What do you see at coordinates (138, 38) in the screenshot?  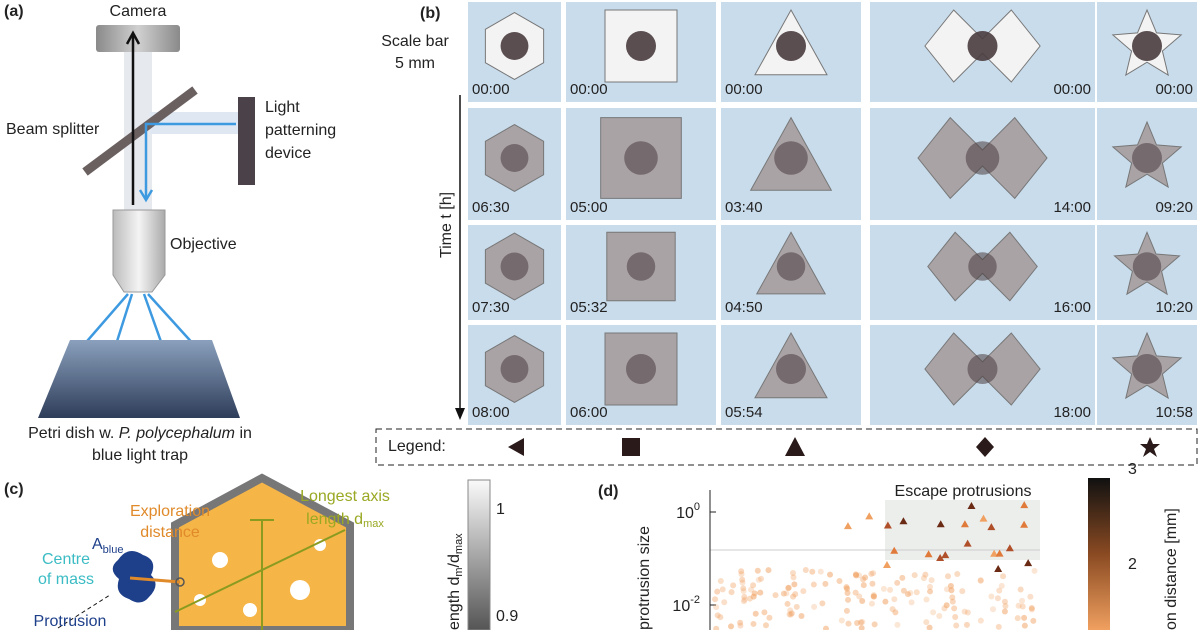 I see `camera` at bounding box center [138, 38].